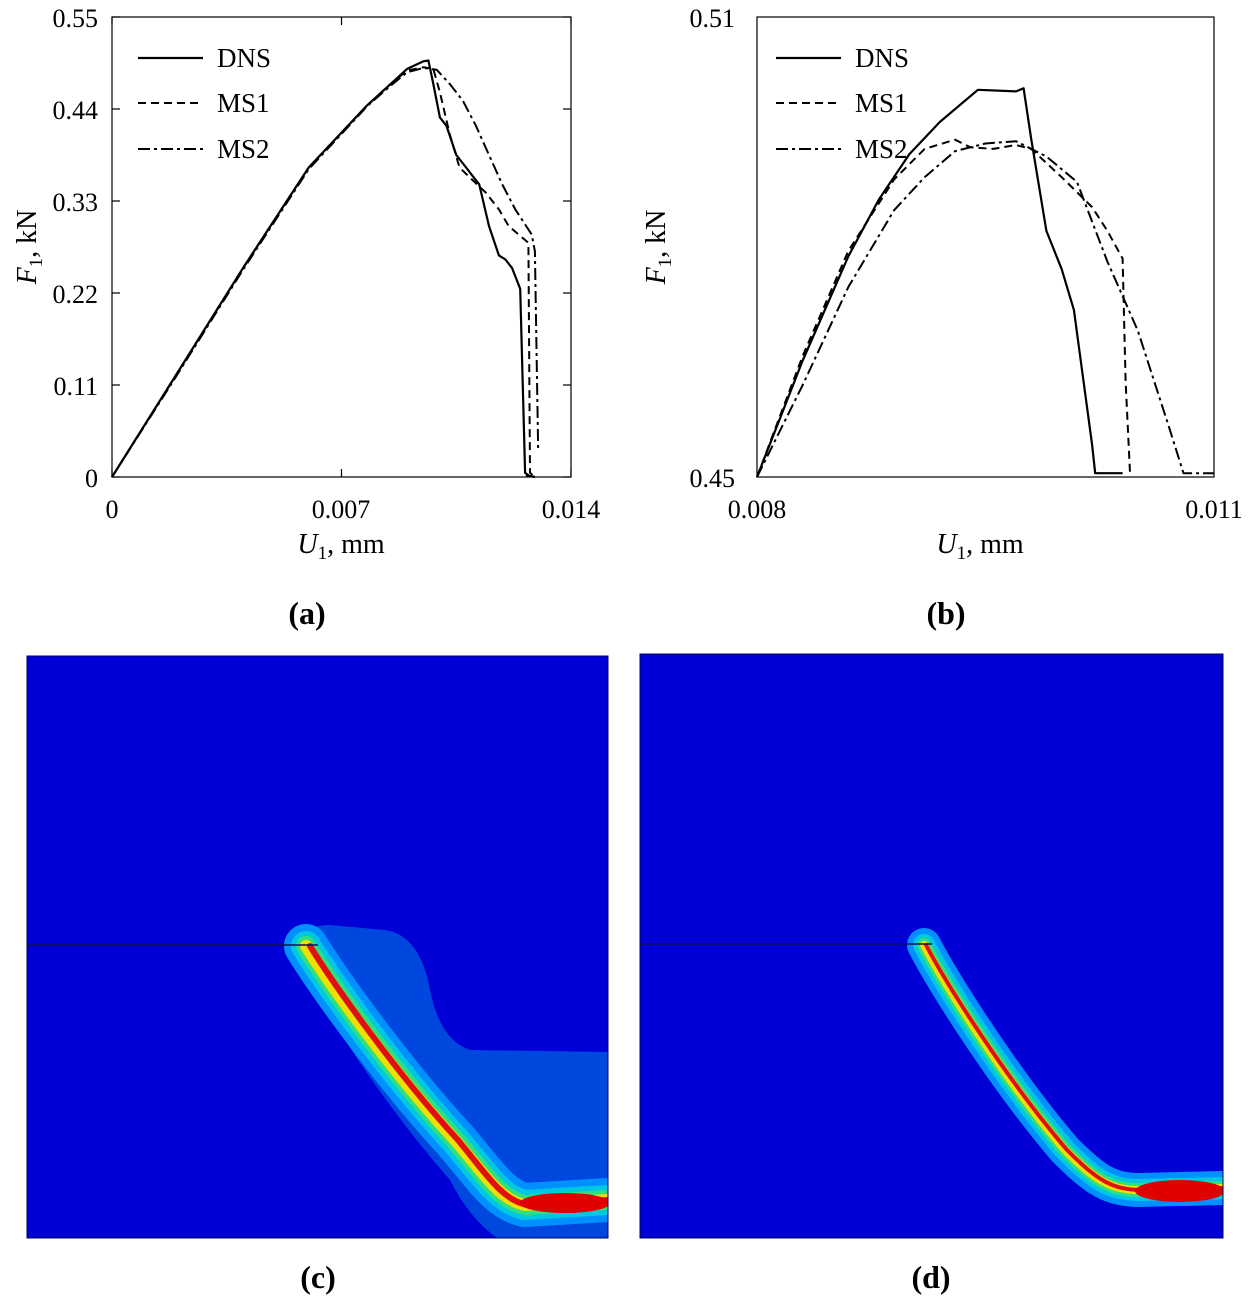 The image size is (1250, 1299). What do you see at coordinates (1073, 1068) in the screenshot?
I see `contour-d-crack-core` at bounding box center [1073, 1068].